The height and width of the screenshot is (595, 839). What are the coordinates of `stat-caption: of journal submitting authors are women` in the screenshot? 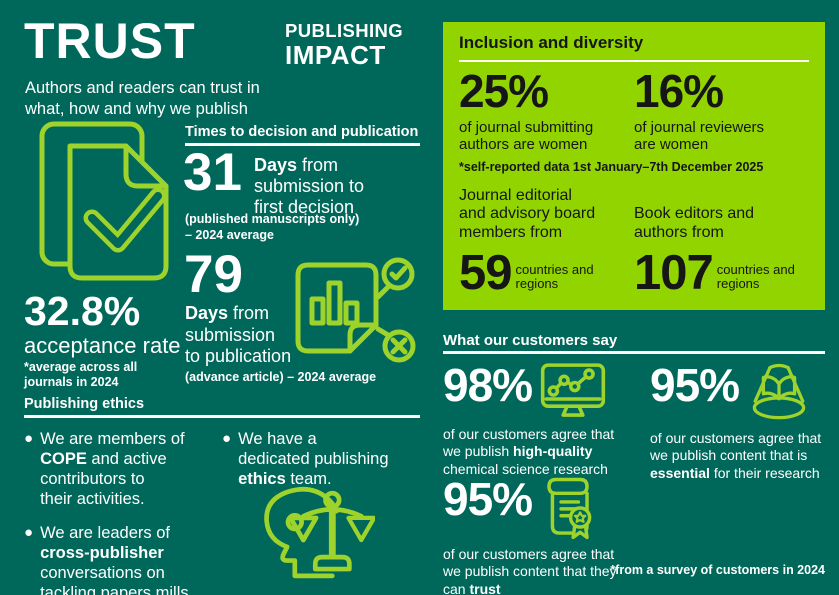 It's located at (526, 136).